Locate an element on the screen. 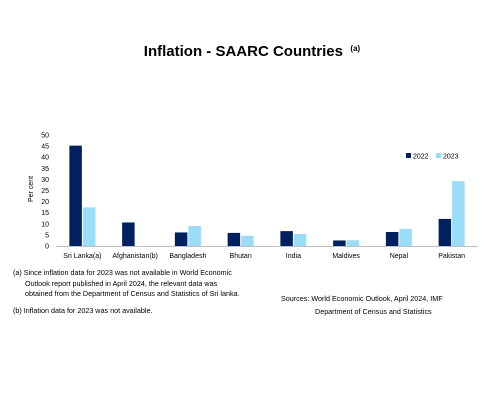  y-tick-label: 25 is located at coordinates (45, 191).